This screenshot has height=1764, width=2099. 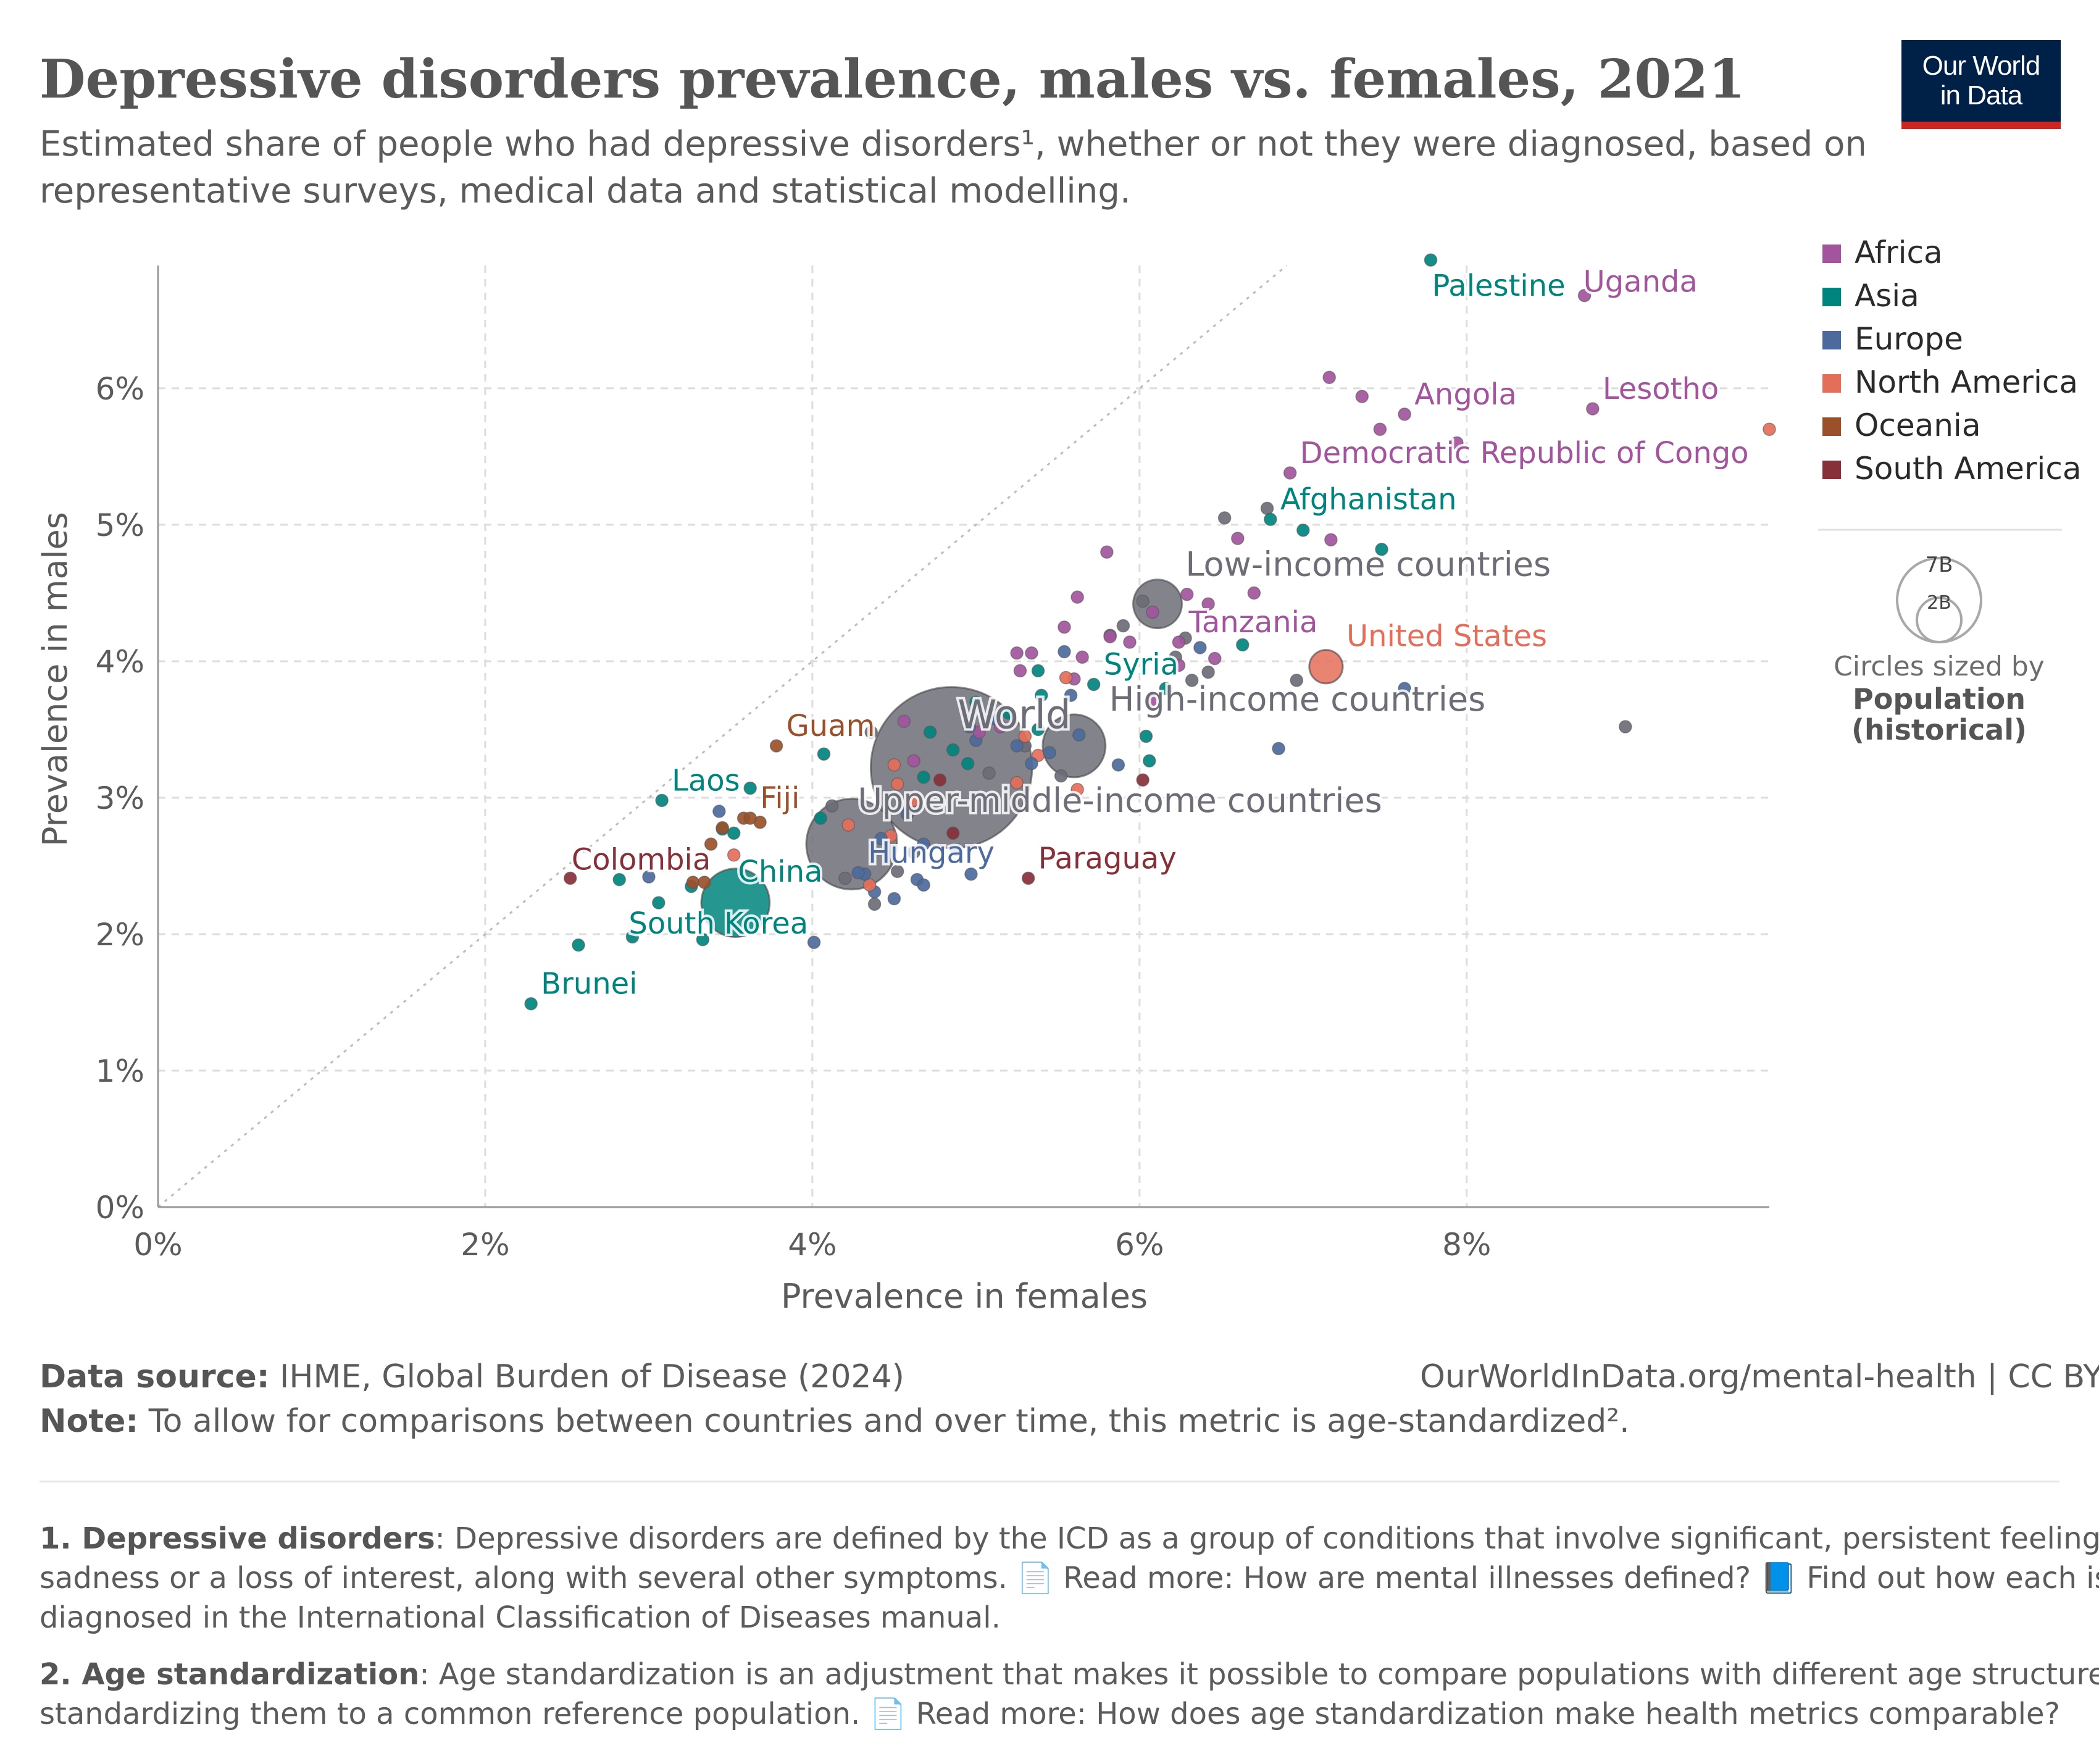 I want to click on data-point-high-income-countries, so click(x=1074, y=746).